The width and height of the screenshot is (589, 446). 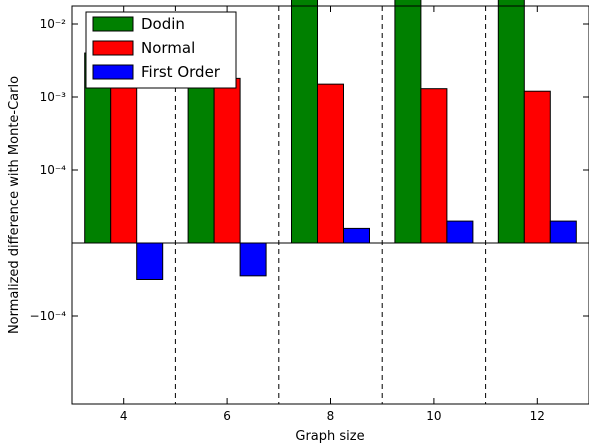 What do you see at coordinates (168, 48) in the screenshot?
I see `legend-label: Normal` at bounding box center [168, 48].